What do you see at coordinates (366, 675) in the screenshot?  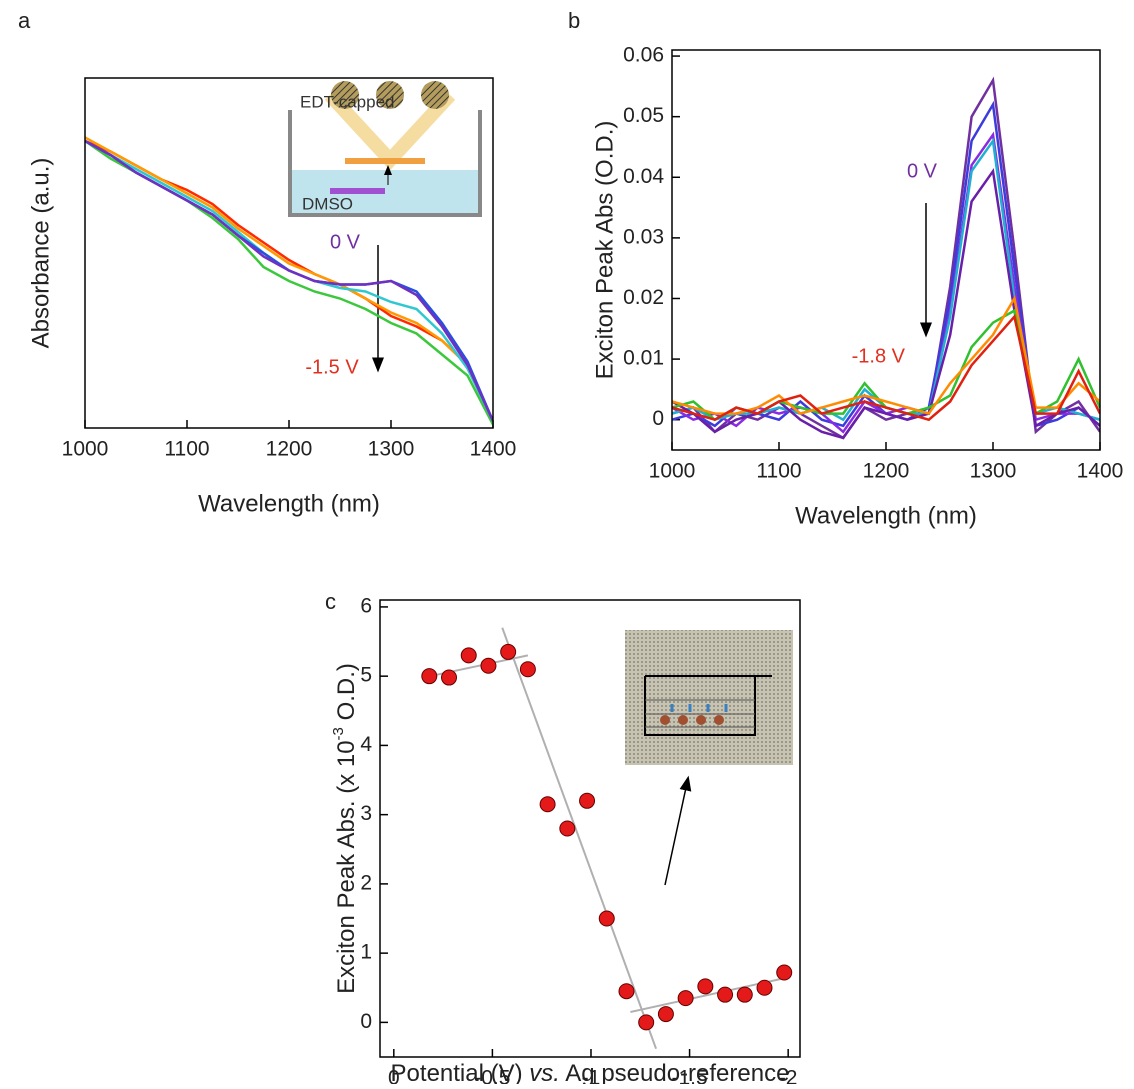 I see `y-tick-label: 5` at bounding box center [366, 675].